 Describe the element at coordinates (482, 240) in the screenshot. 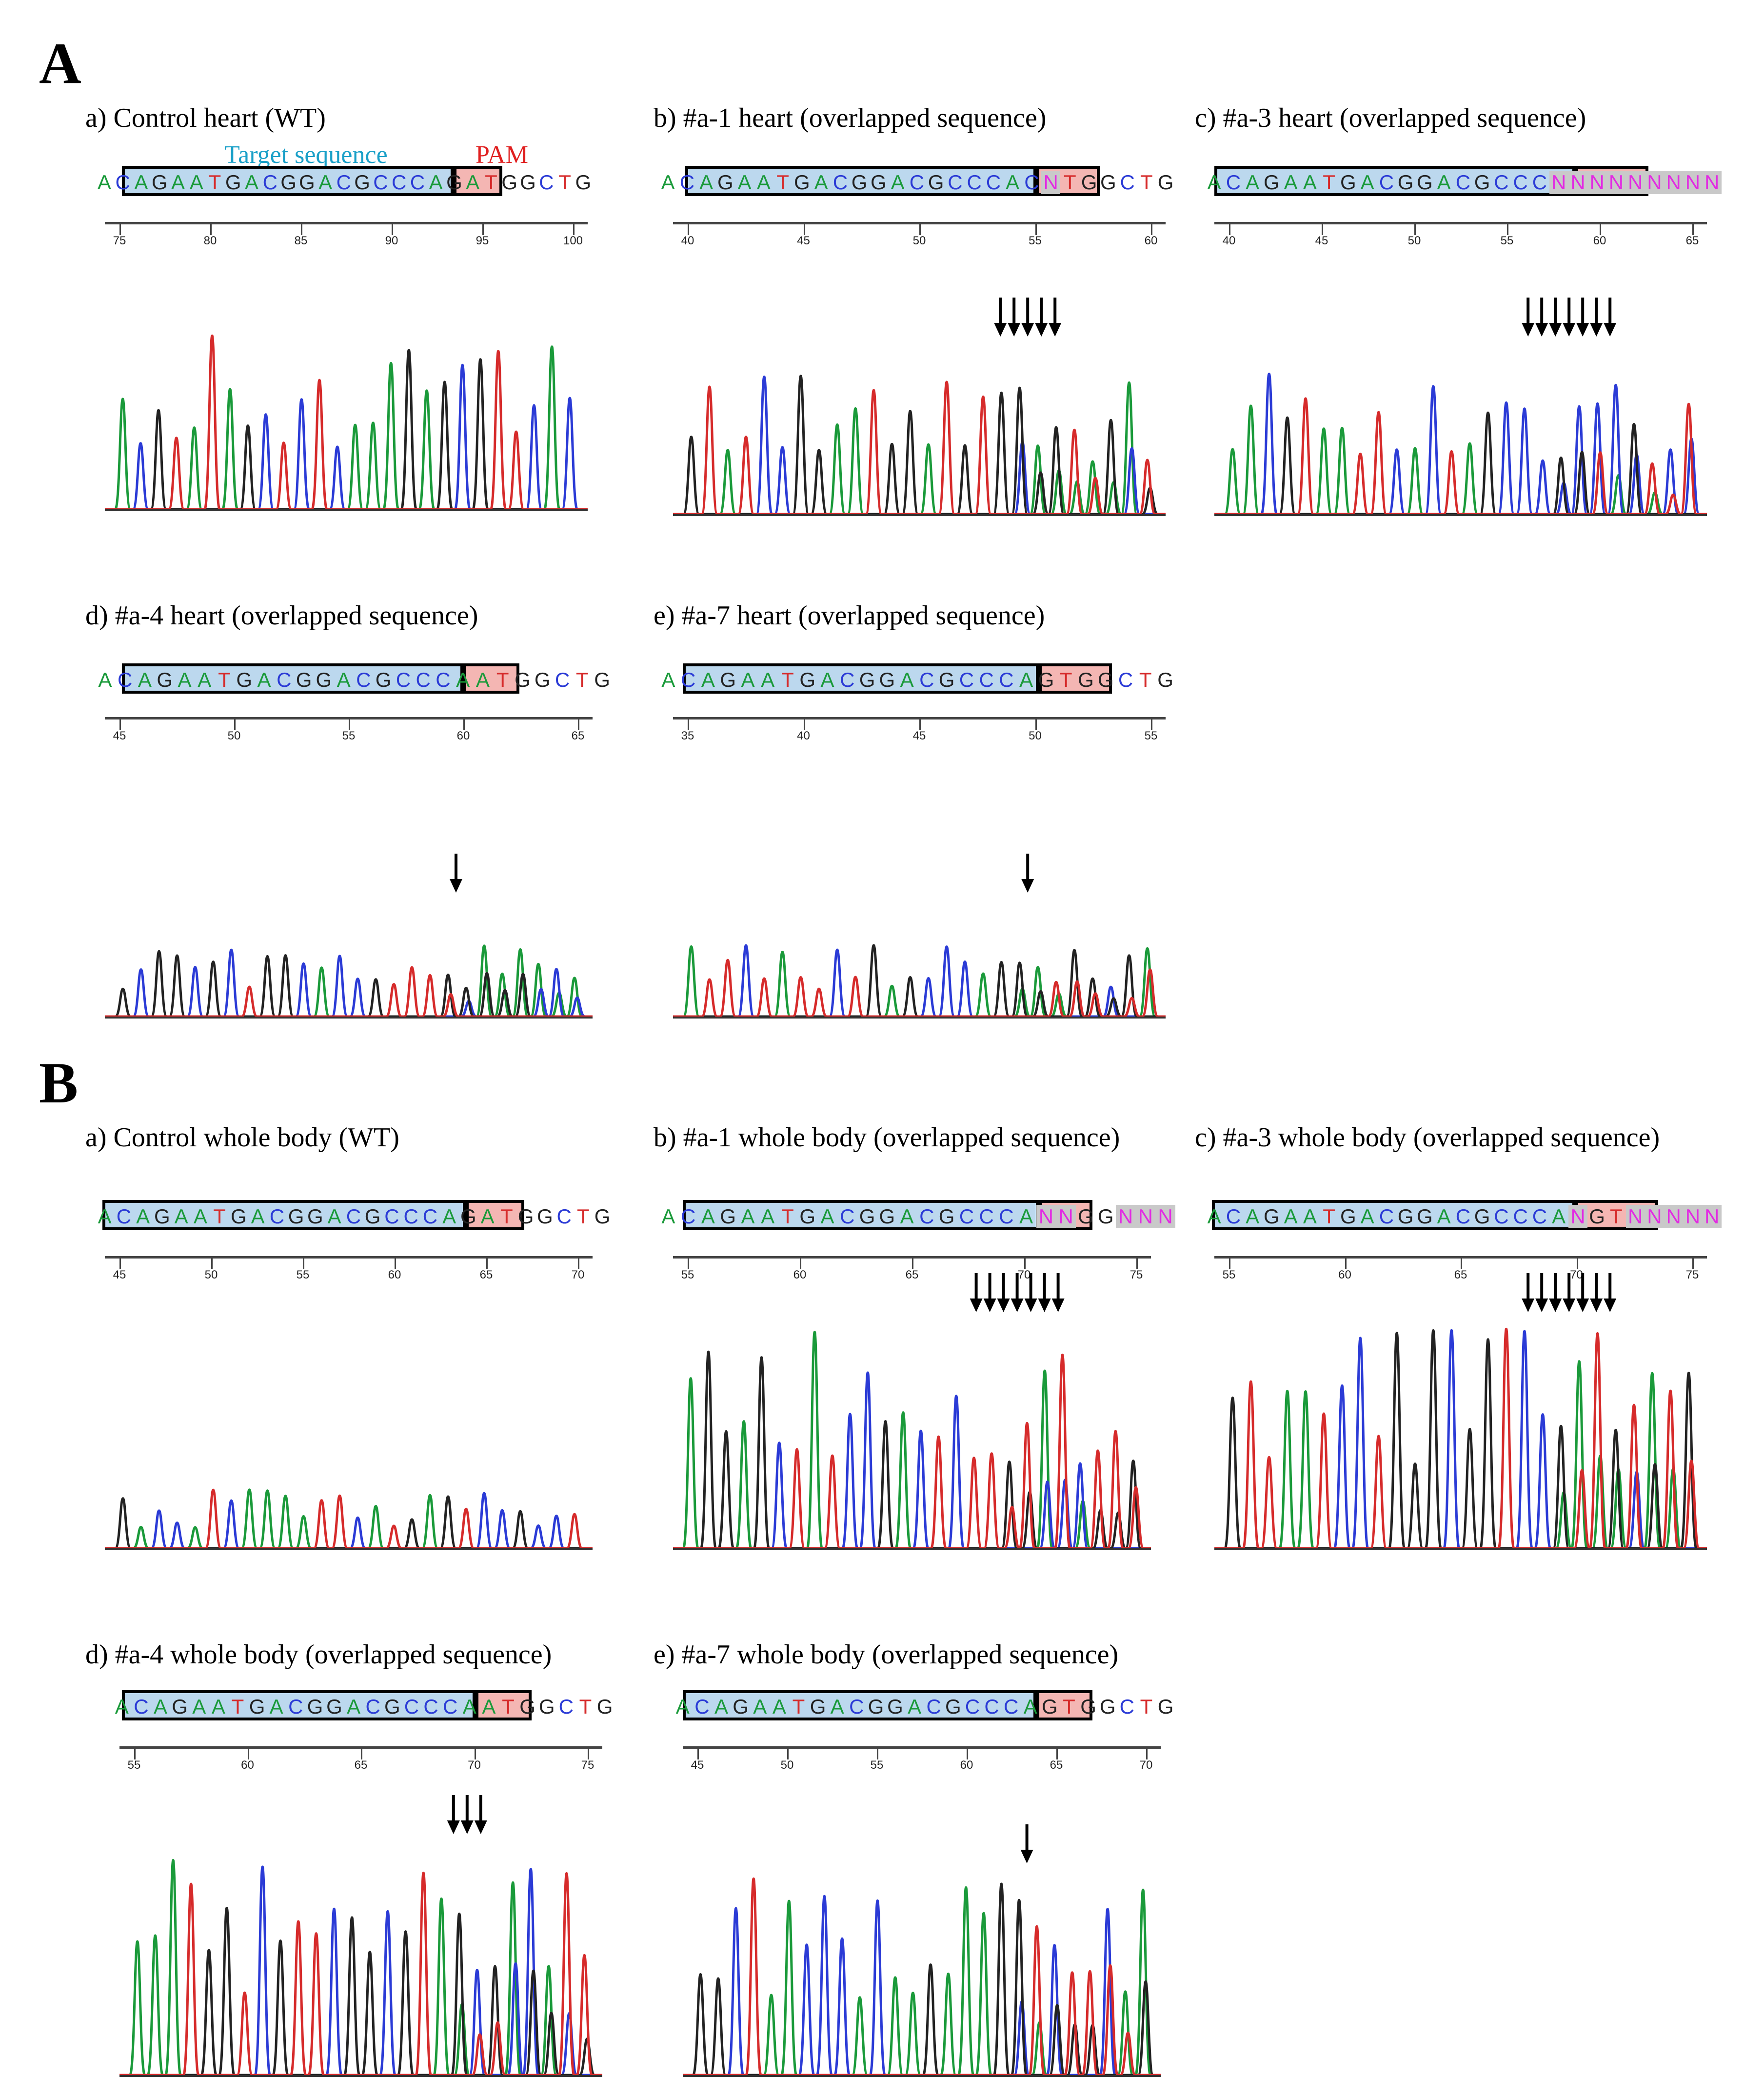

I see `axis-tick-label: 95` at that location.